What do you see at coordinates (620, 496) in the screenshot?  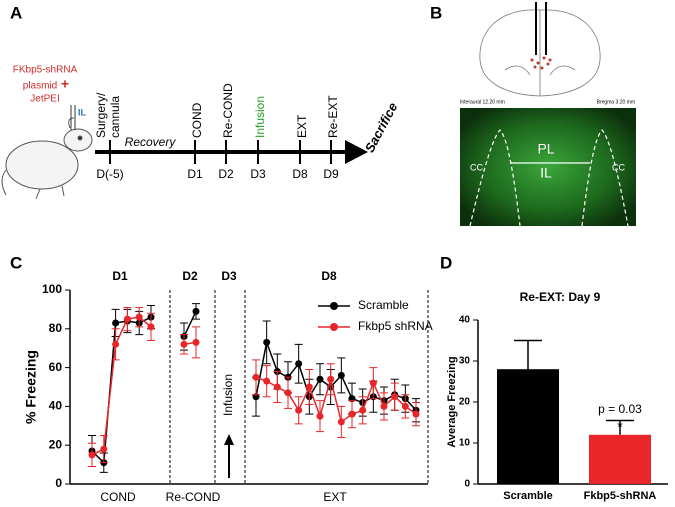 I see `x-tick-label: Fkbp5-shRNA` at bounding box center [620, 496].